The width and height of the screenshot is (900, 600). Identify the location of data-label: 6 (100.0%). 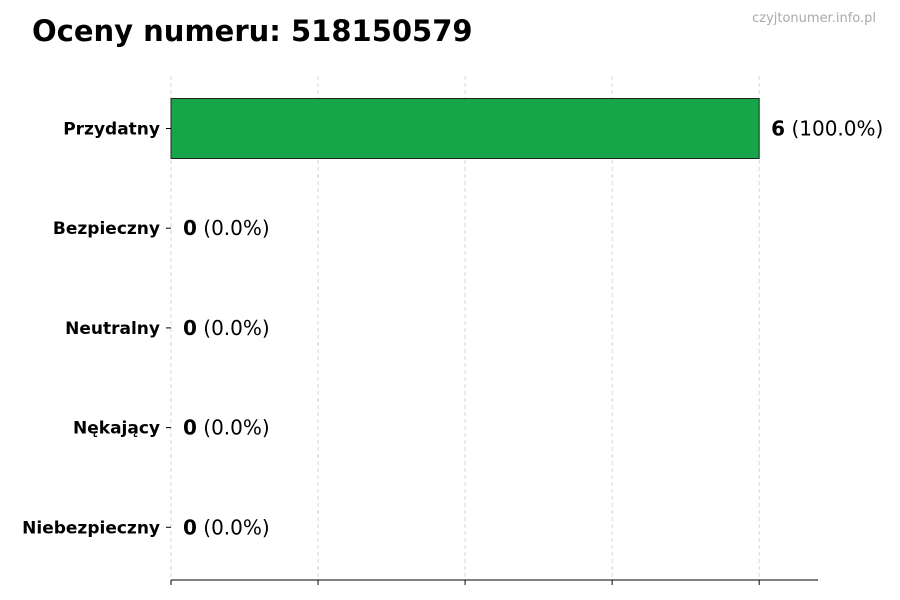
(827, 129).